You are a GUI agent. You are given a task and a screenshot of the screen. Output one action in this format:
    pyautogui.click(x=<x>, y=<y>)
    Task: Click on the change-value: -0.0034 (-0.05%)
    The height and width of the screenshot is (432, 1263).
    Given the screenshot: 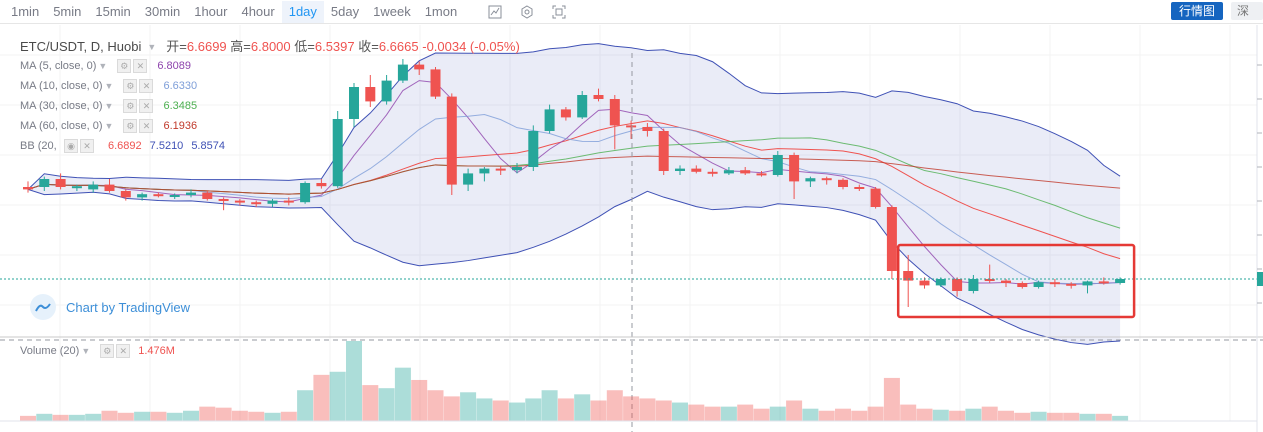 What is the action you would take?
    pyautogui.click(x=471, y=46)
    